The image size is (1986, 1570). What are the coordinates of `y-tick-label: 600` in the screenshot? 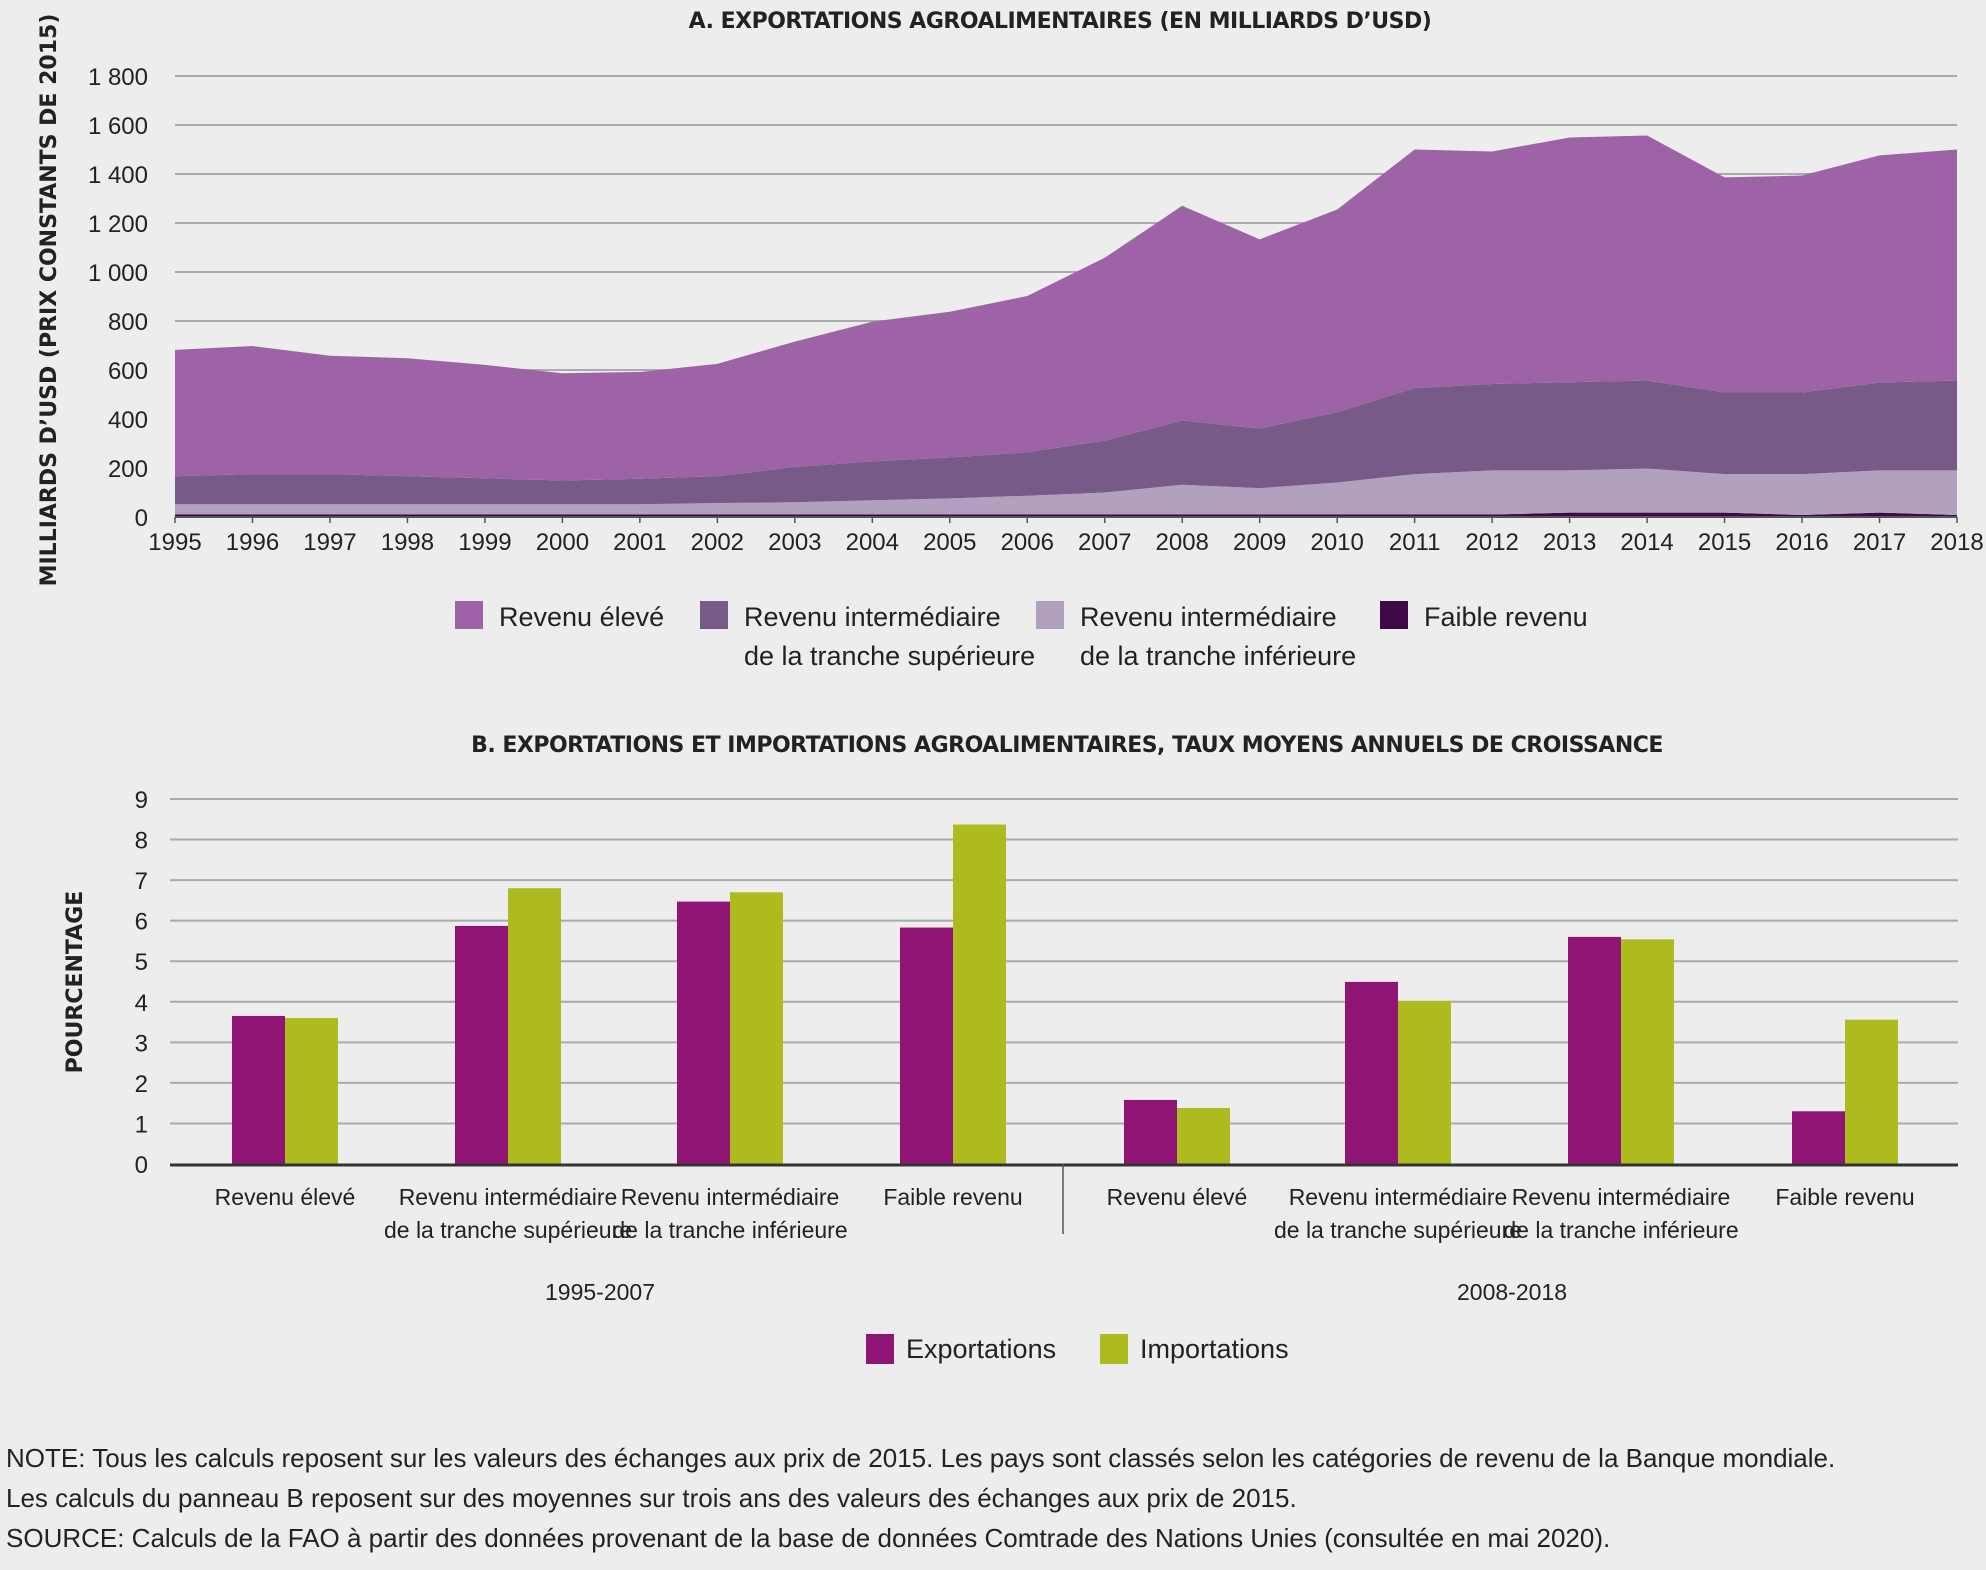 It's located at (128, 371).